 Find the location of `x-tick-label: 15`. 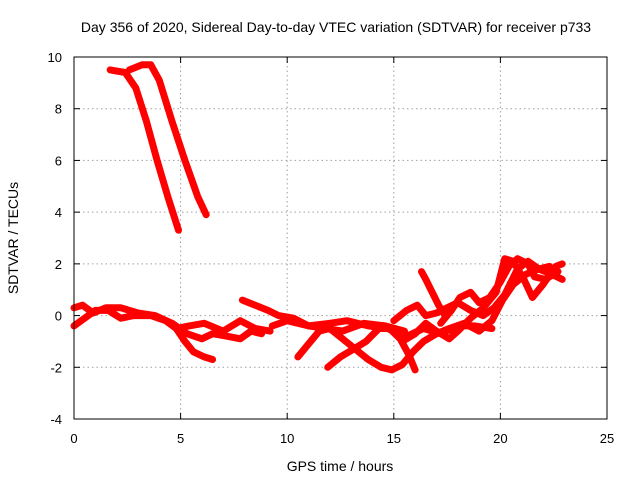

x-tick-label: 15 is located at coordinates (394, 438).